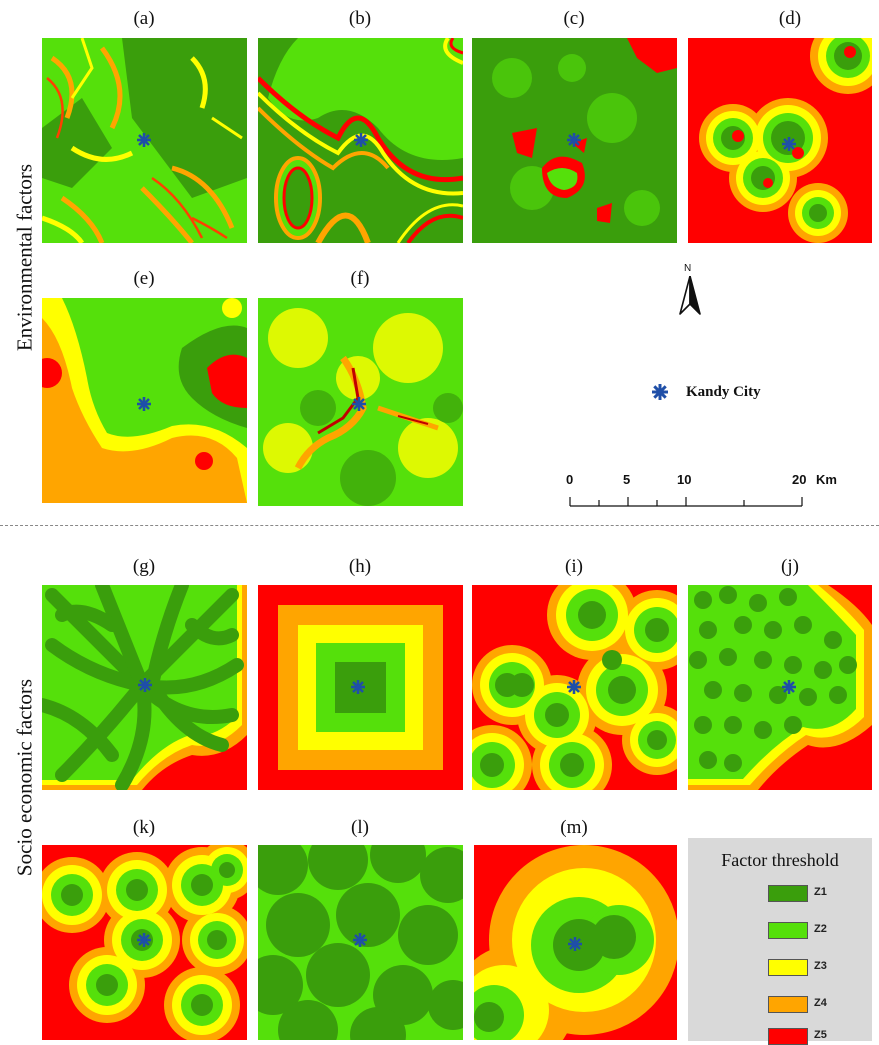 The width and height of the screenshot is (879, 1045). What do you see at coordinates (820, 966) in the screenshot?
I see `legend-label: Z3` at bounding box center [820, 966].